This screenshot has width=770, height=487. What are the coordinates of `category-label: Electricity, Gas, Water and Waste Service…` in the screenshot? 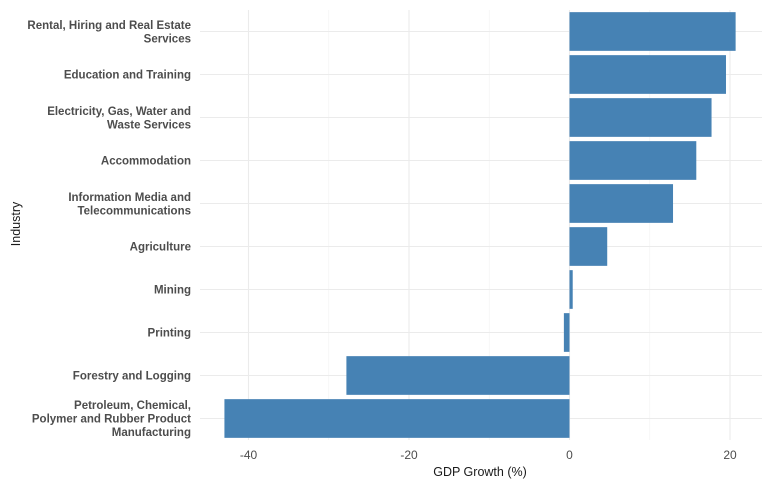 It's located at (119, 119).